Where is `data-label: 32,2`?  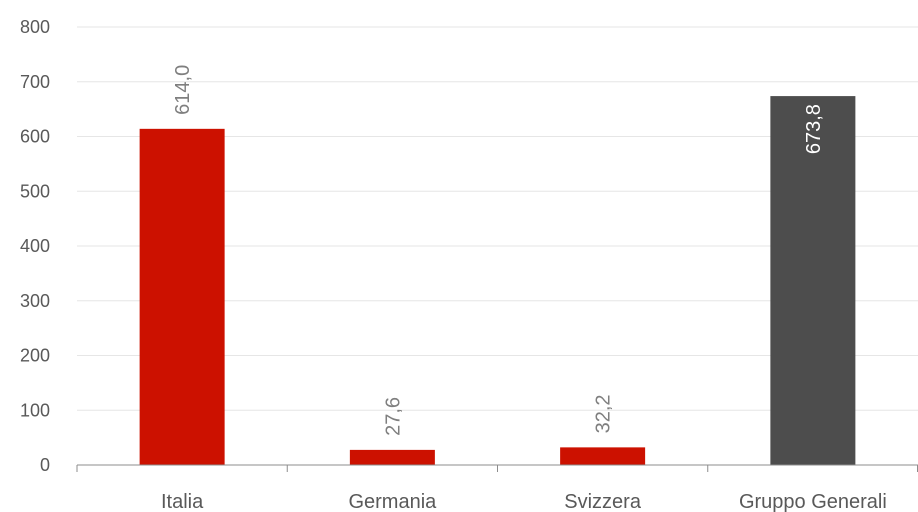 data-label: 32,2 is located at coordinates (604, 413).